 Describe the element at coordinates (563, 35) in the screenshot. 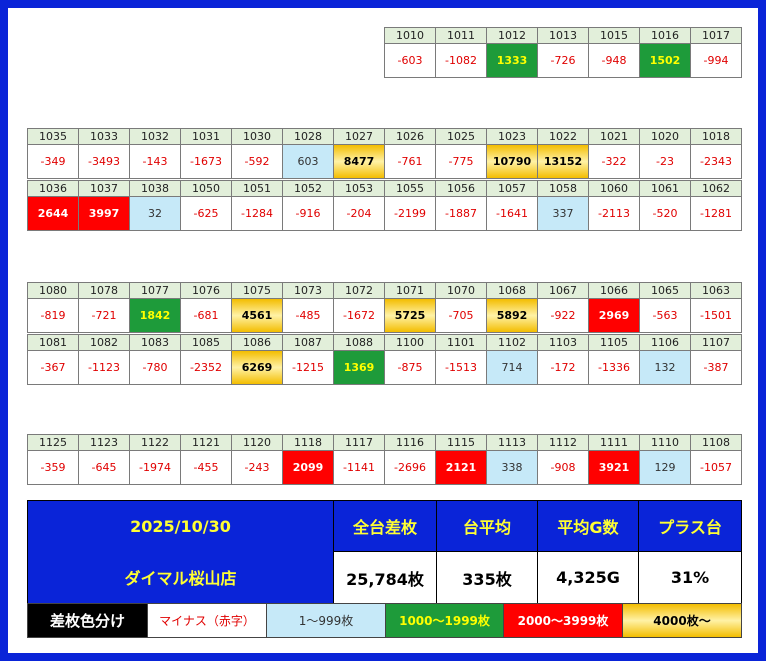

I see `machine-number: 1013` at that location.